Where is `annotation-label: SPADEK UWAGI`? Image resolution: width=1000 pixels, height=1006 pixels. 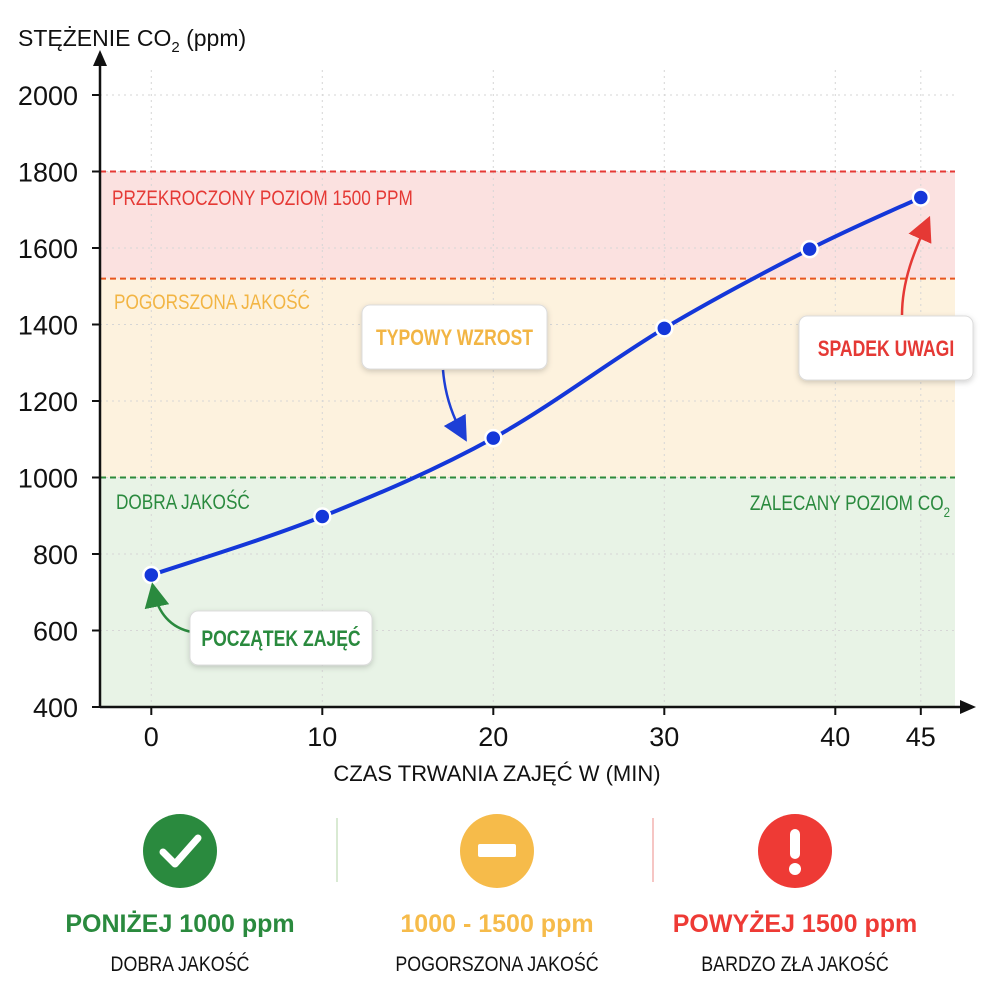 annotation-label: SPADEK UWAGI is located at coordinates (886, 349).